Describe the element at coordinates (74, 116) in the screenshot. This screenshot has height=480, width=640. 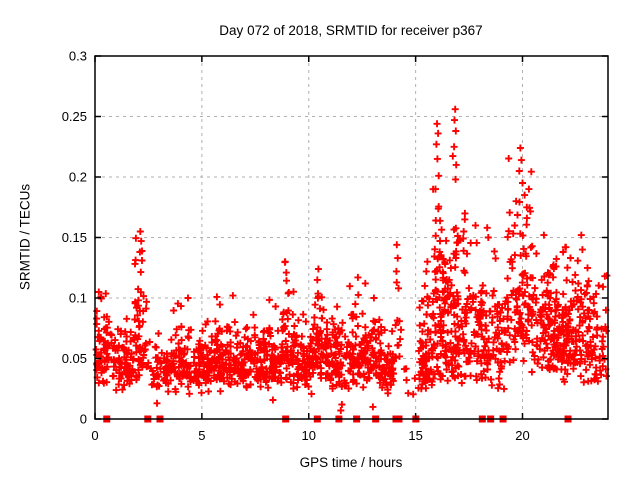
I see `y-tick-label: 0.25` at that location.